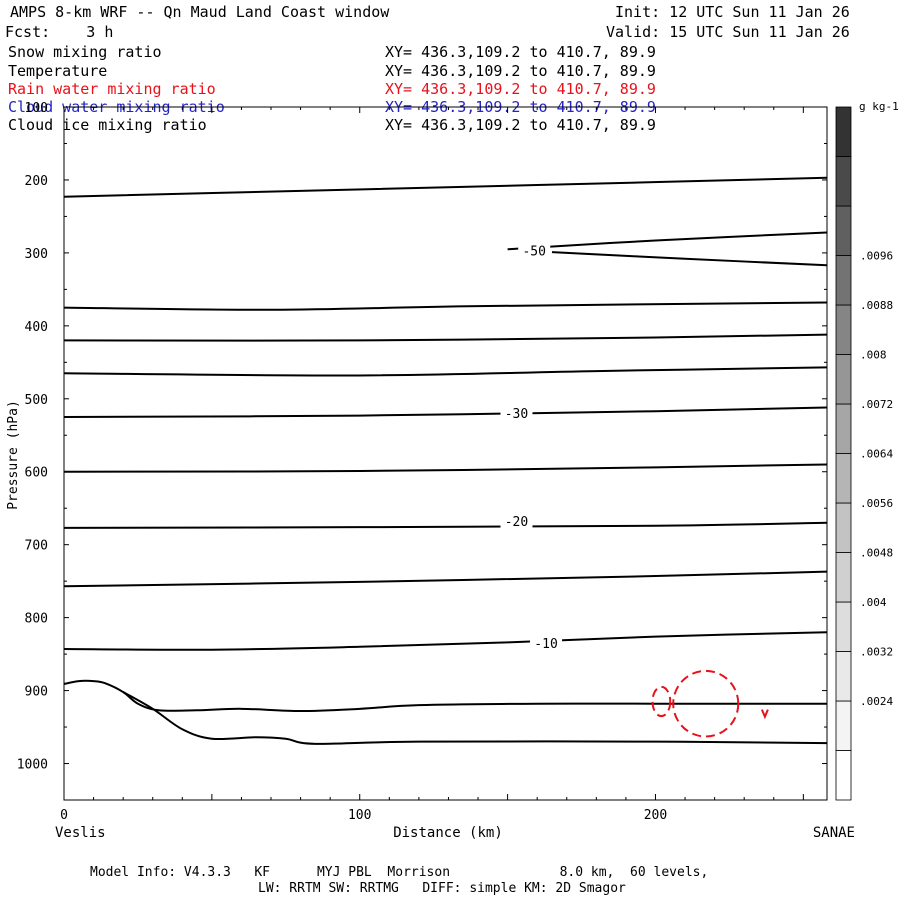 The height and width of the screenshot is (900, 900). What do you see at coordinates (32, 765) in the screenshot?
I see `y-tick-label: 1000` at bounding box center [32, 765].